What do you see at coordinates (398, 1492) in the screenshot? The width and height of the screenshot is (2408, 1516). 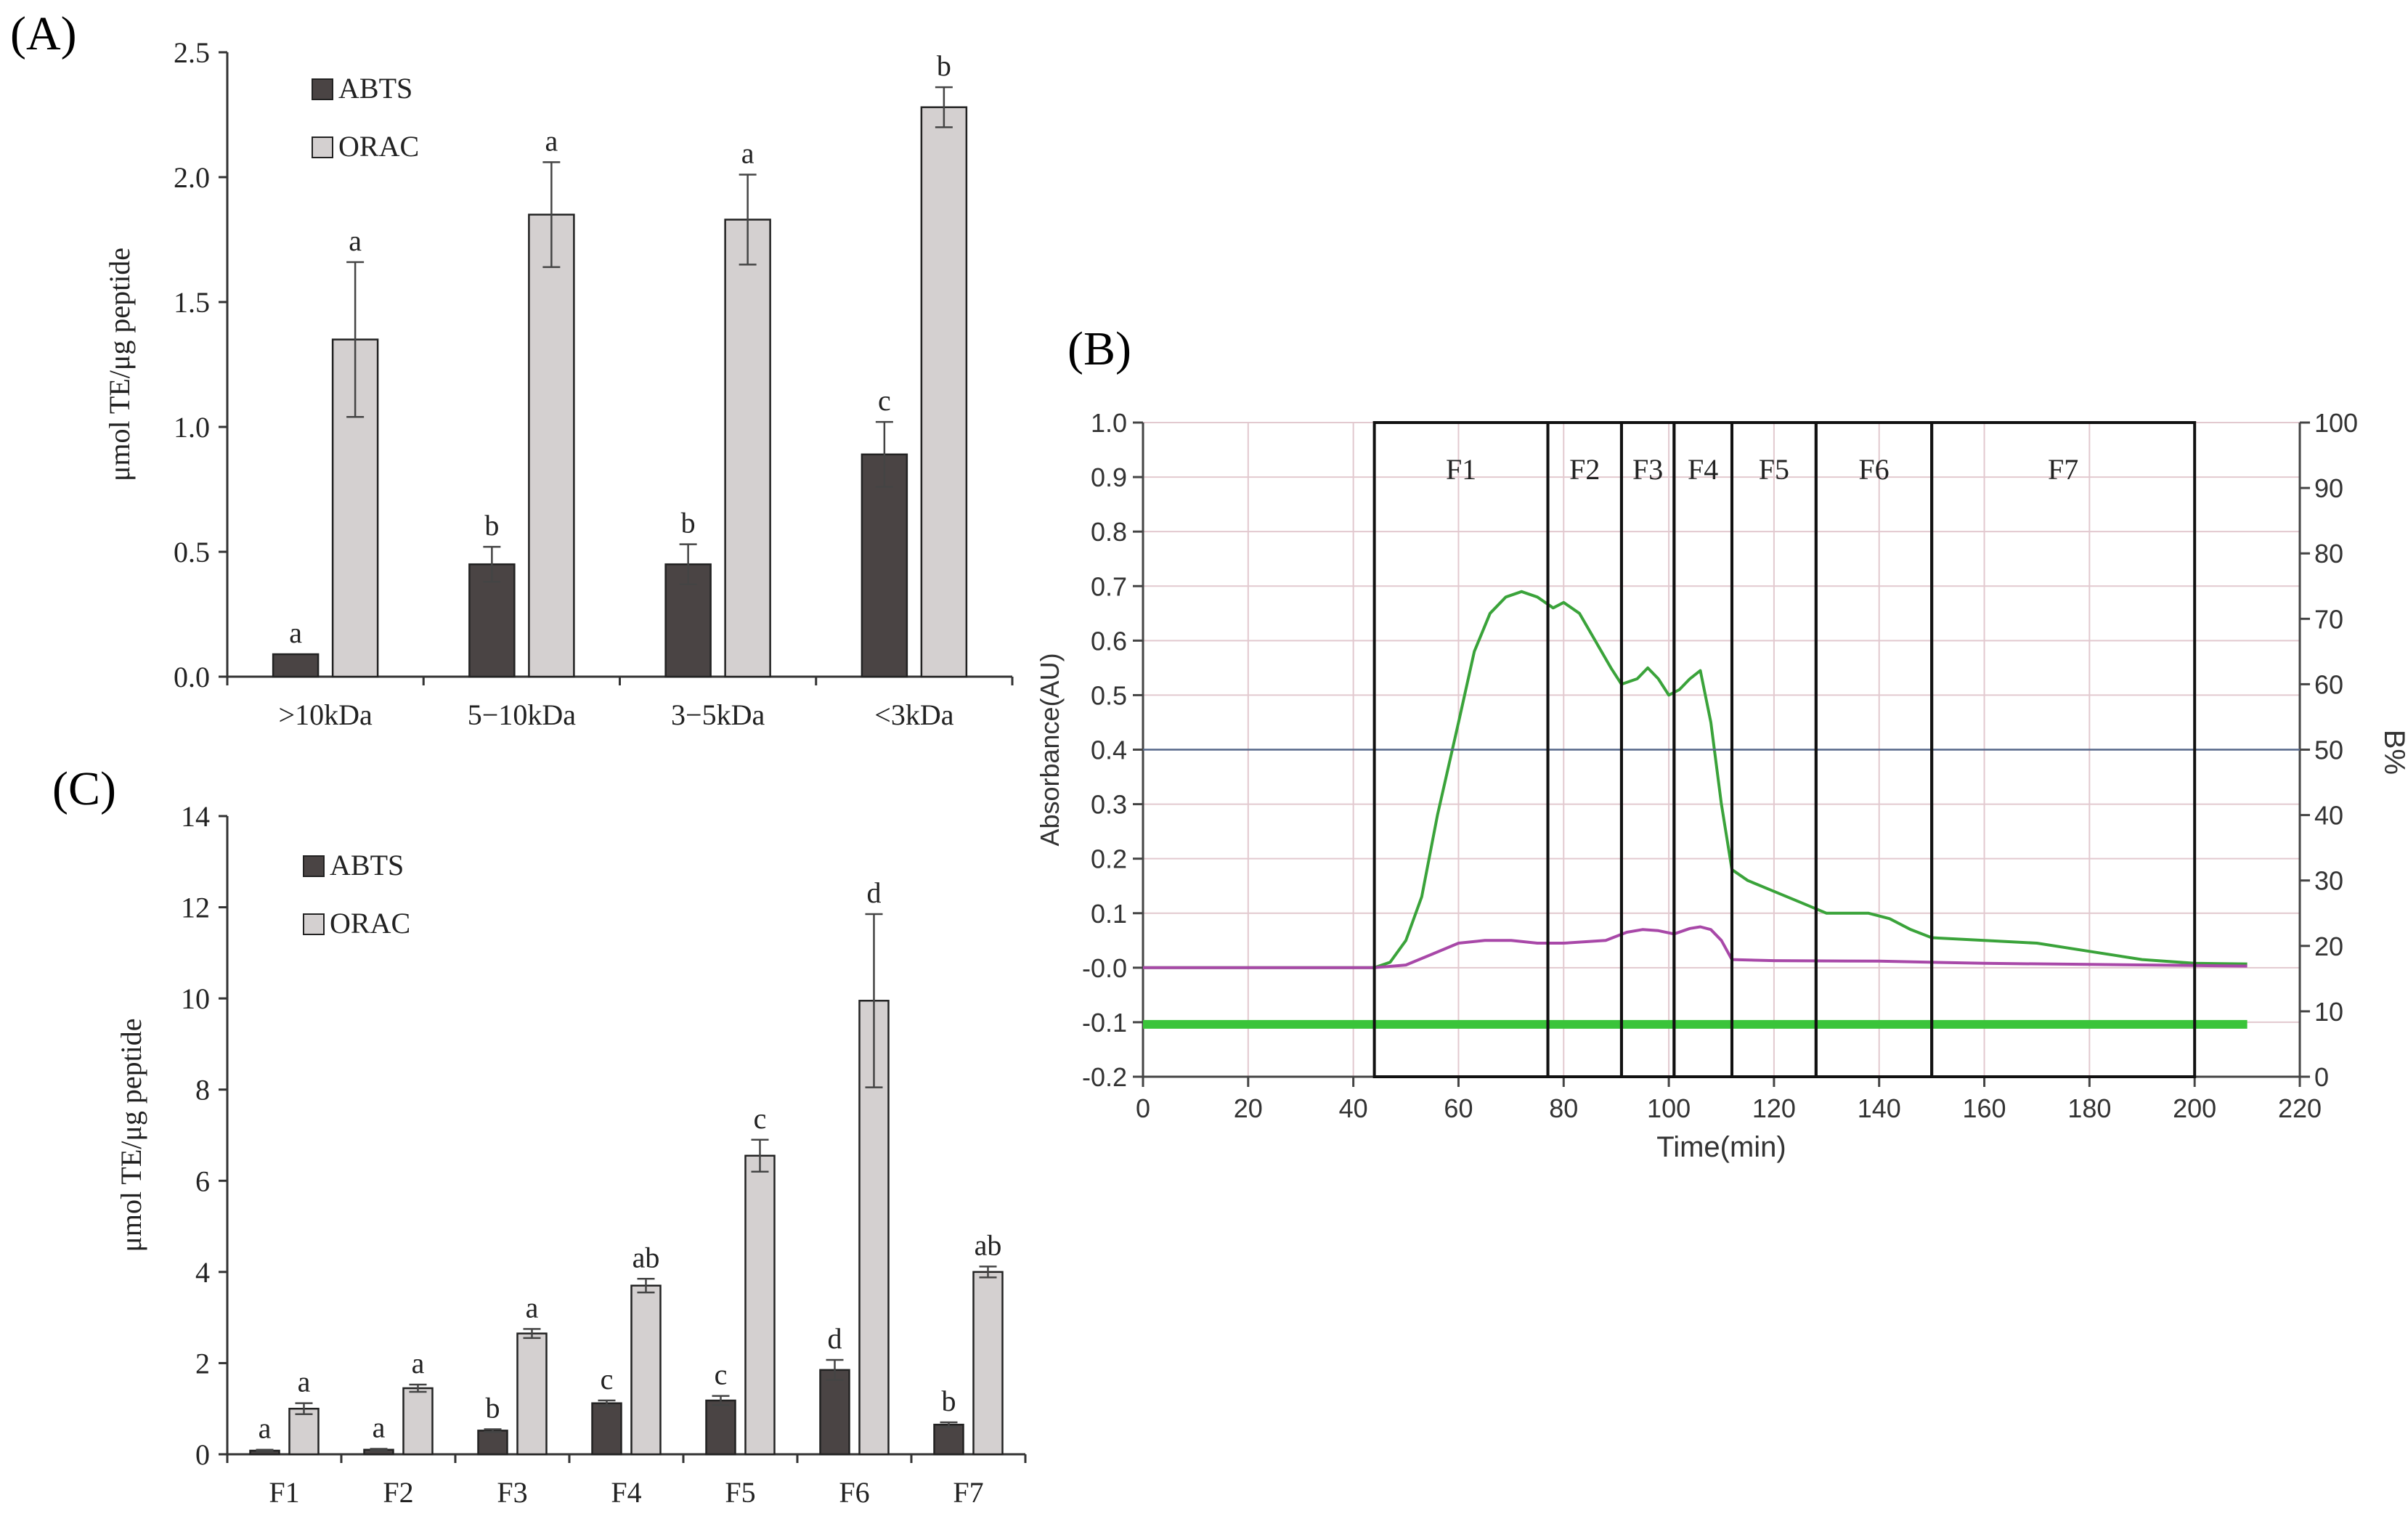 I see `x-tick-label: F2` at bounding box center [398, 1492].